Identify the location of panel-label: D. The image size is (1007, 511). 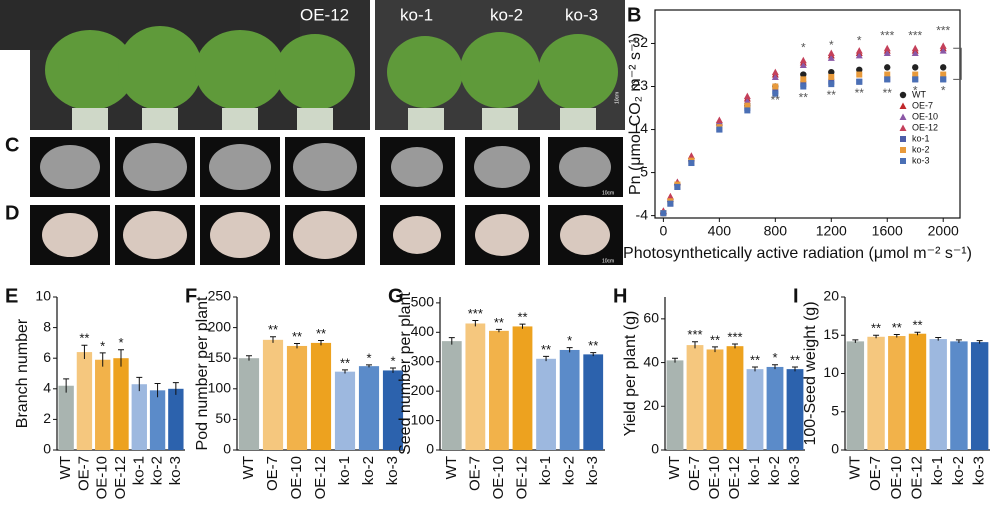
(12, 213).